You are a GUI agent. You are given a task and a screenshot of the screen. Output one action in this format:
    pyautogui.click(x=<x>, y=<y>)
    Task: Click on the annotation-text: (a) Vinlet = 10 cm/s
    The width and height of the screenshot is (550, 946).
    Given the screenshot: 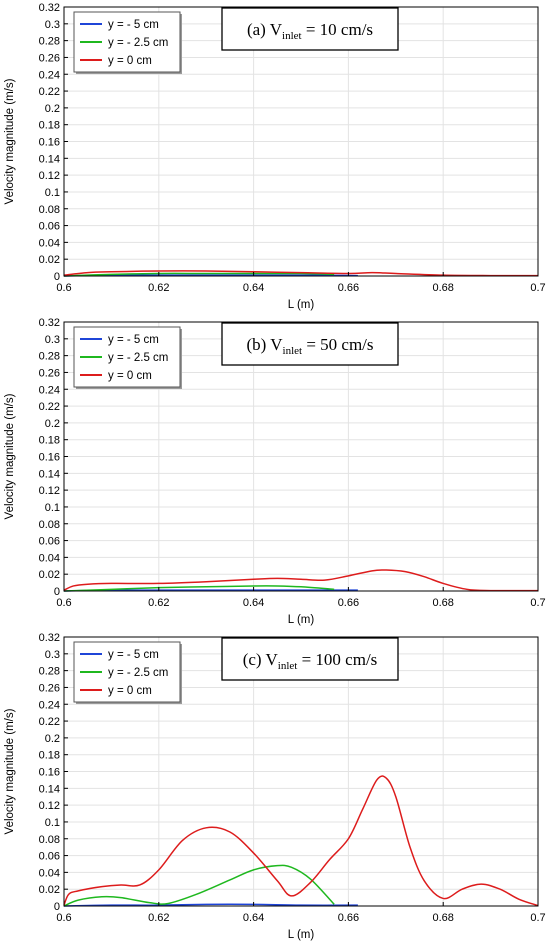 What is the action you would take?
    pyautogui.click(x=310, y=31)
    